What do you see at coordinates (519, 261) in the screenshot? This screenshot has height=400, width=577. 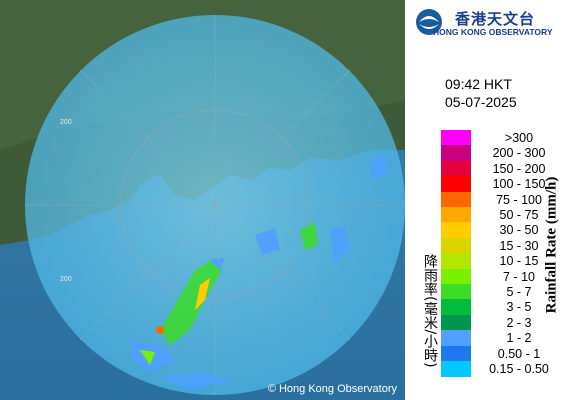 I see `legend-label: 10 - 15` at bounding box center [519, 261].